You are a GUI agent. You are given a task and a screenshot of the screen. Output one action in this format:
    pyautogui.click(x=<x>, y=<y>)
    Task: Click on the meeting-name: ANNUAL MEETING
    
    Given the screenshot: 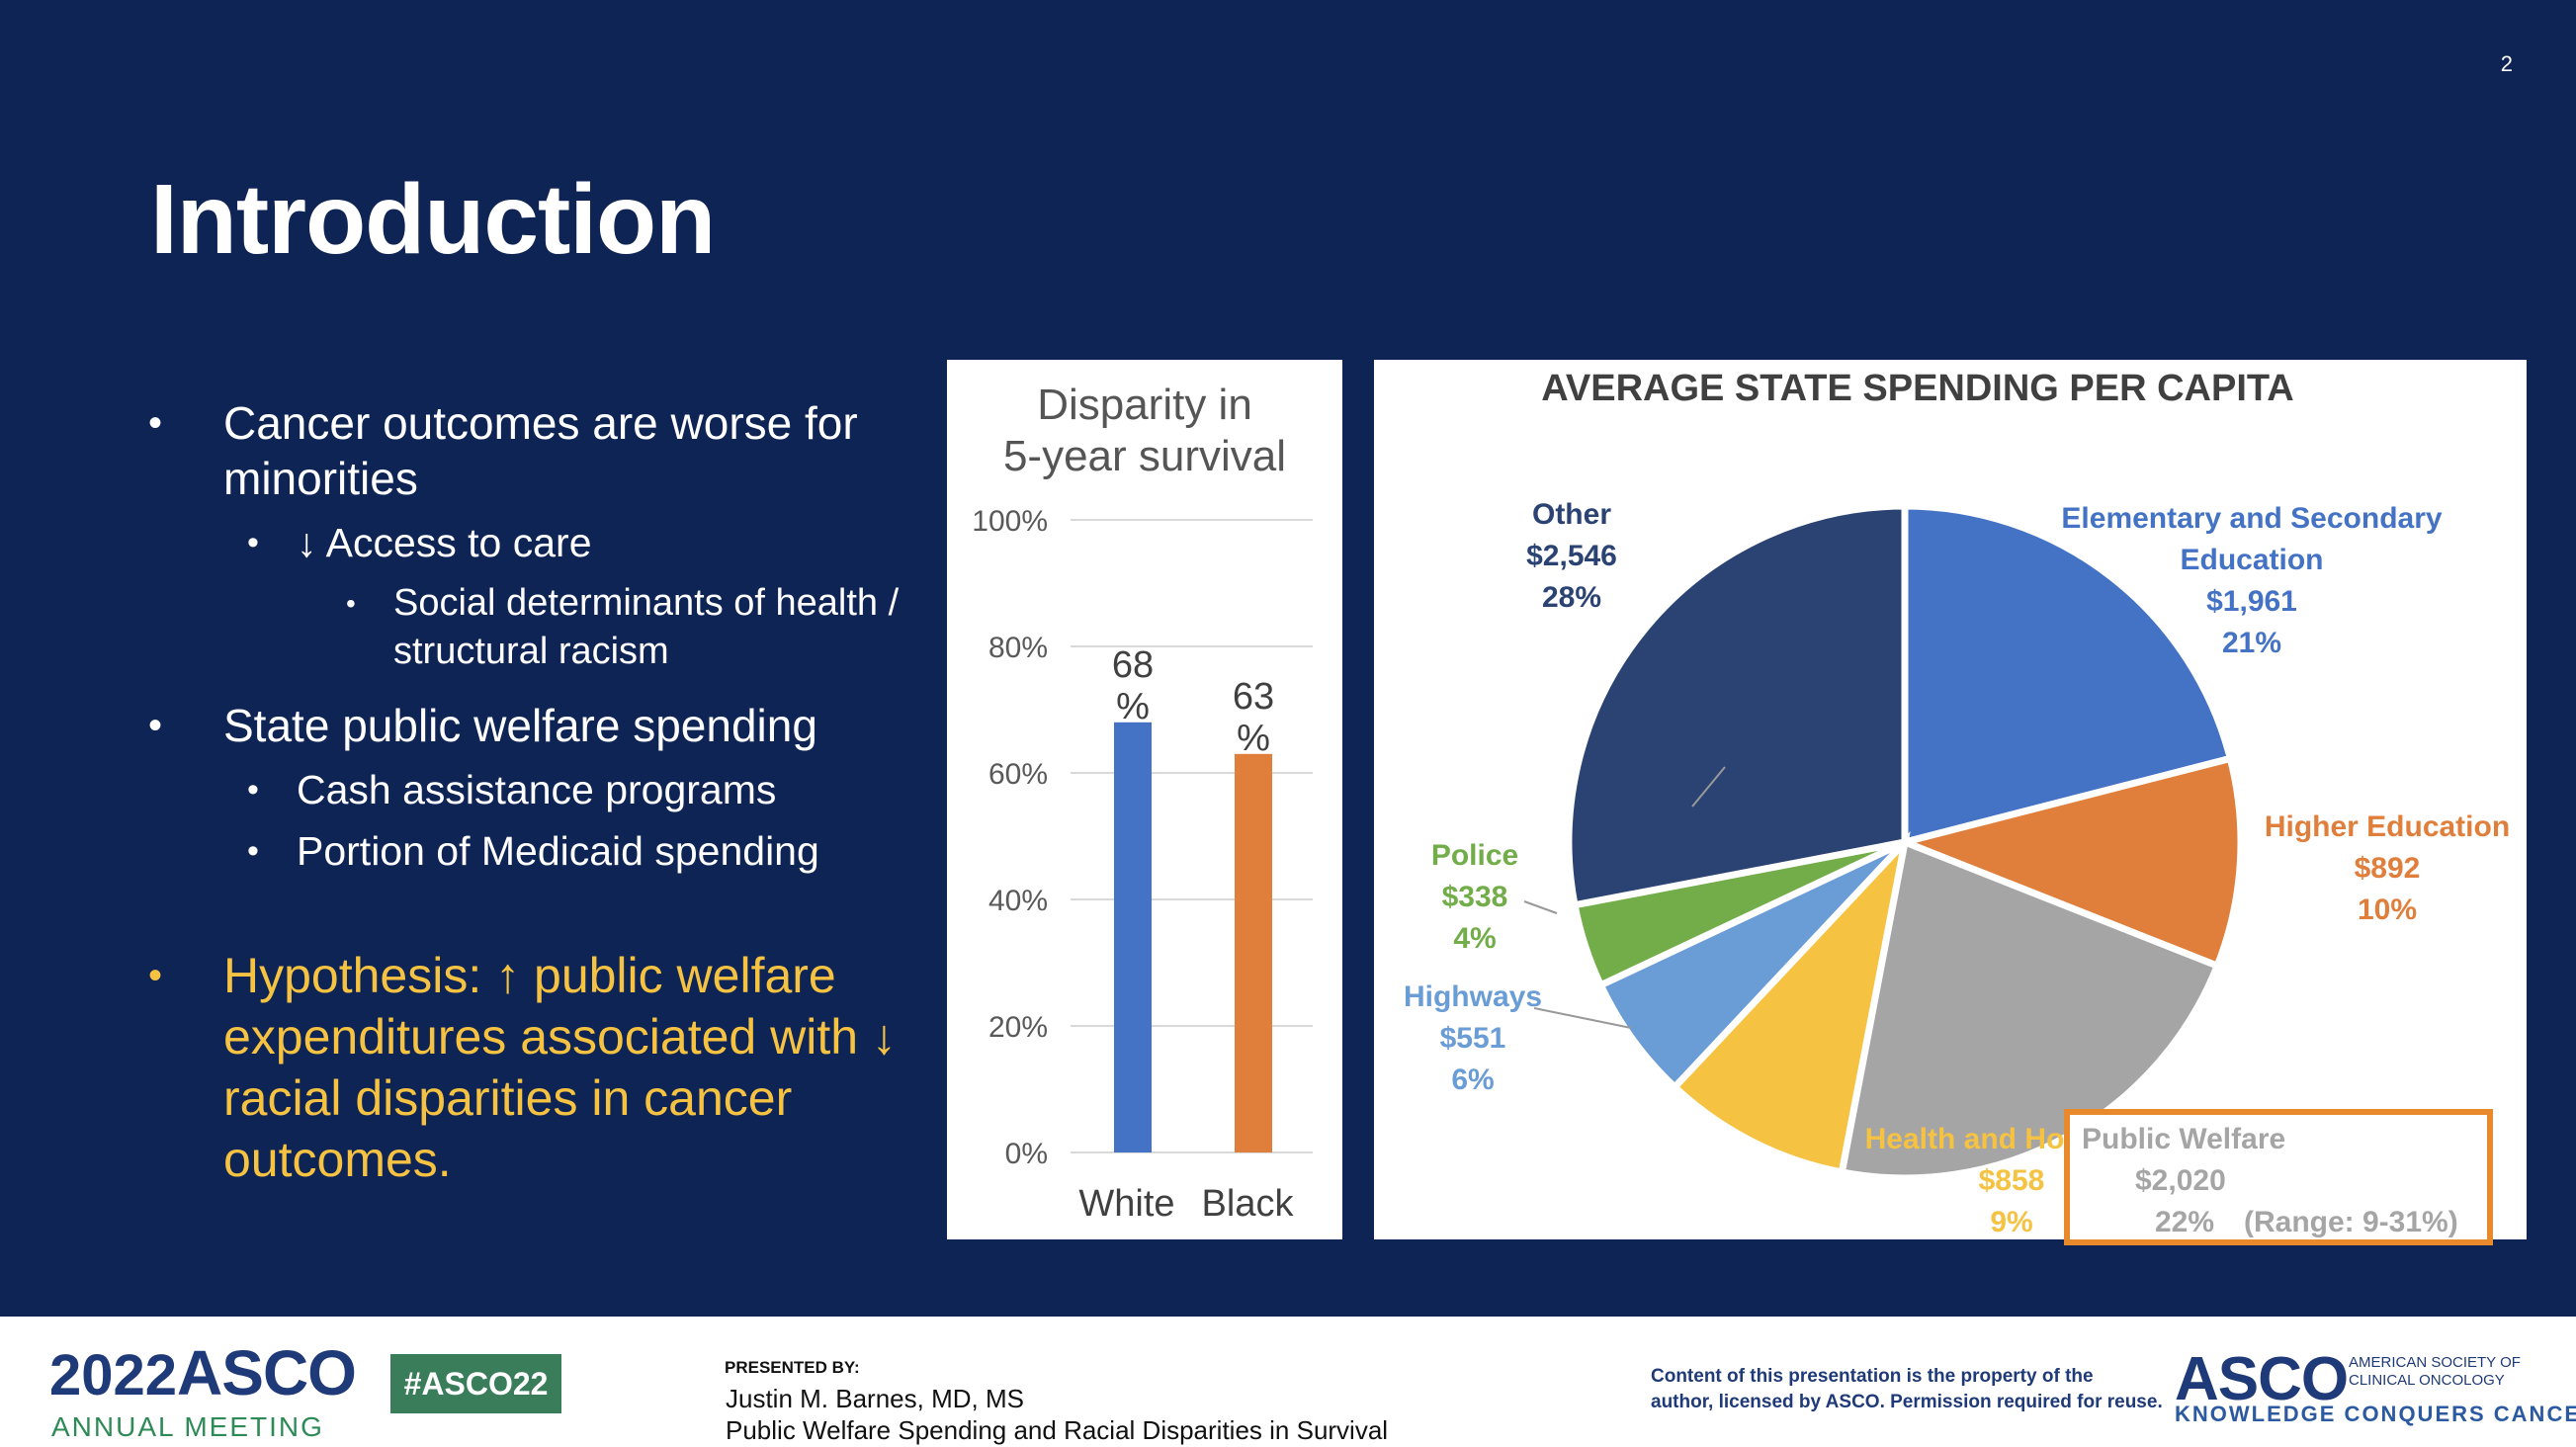 What is the action you would take?
    pyautogui.click(x=187, y=1426)
    